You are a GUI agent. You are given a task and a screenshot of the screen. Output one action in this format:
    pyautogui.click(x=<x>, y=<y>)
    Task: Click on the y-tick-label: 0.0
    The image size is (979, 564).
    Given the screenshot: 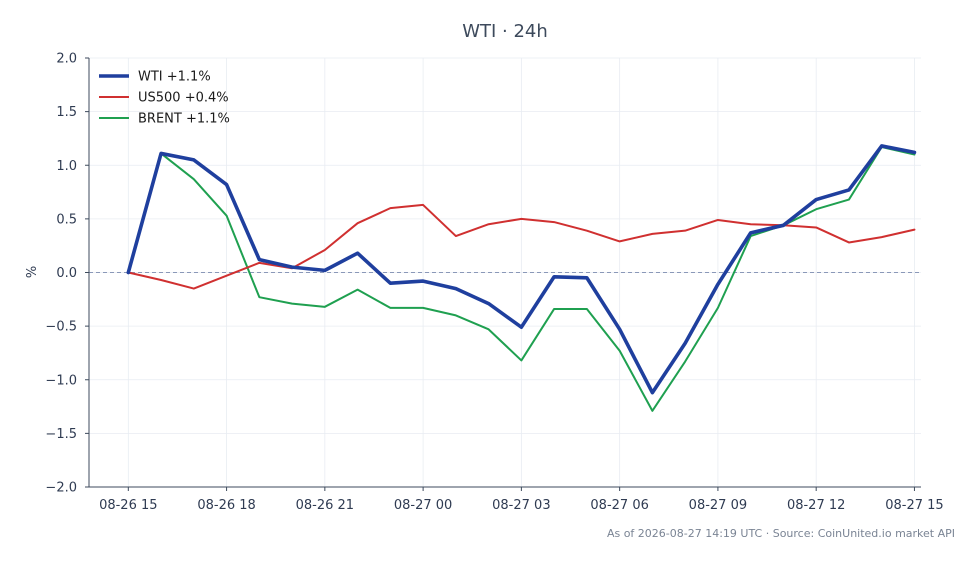 What is the action you would take?
    pyautogui.click(x=66, y=273)
    